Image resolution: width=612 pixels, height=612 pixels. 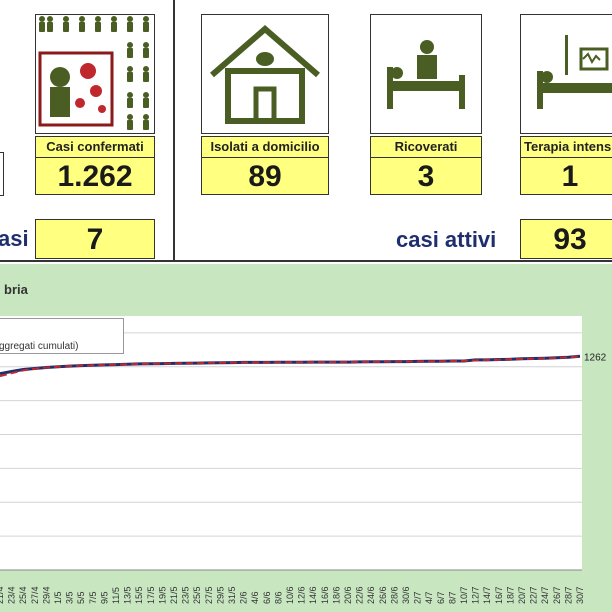 What do you see at coordinates (426, 176) in the screenshot?
I see `ricoverati-value: 3` at bounding box center [426, 176].